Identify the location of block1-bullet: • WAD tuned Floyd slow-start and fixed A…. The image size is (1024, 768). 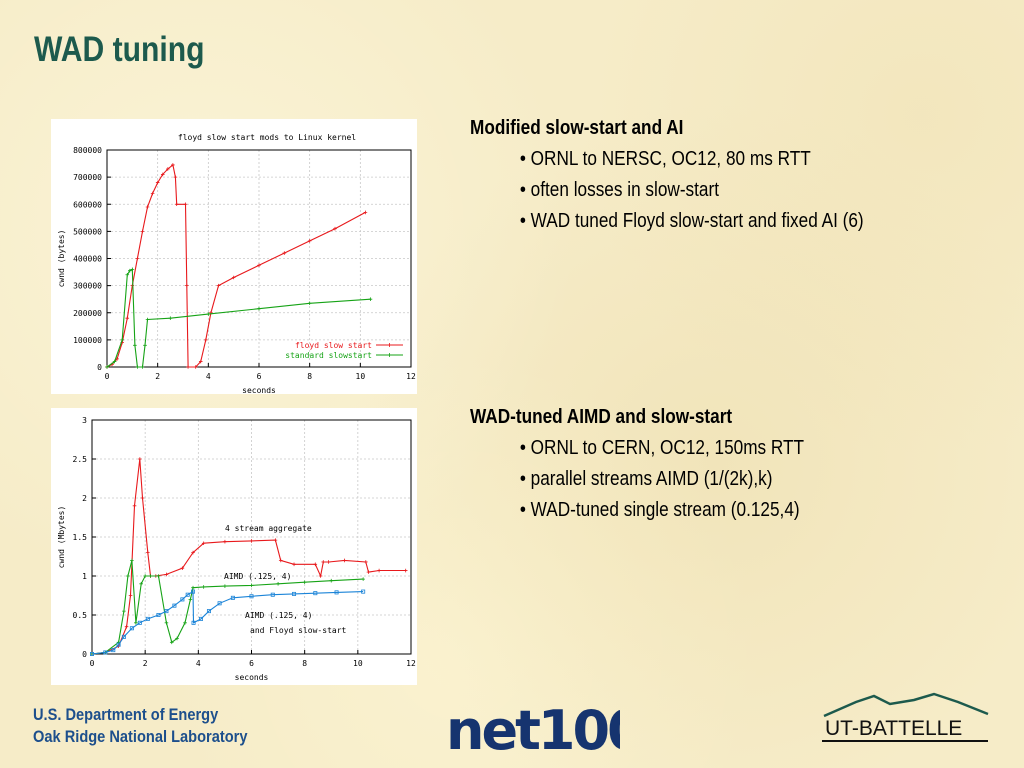
(691, 221).